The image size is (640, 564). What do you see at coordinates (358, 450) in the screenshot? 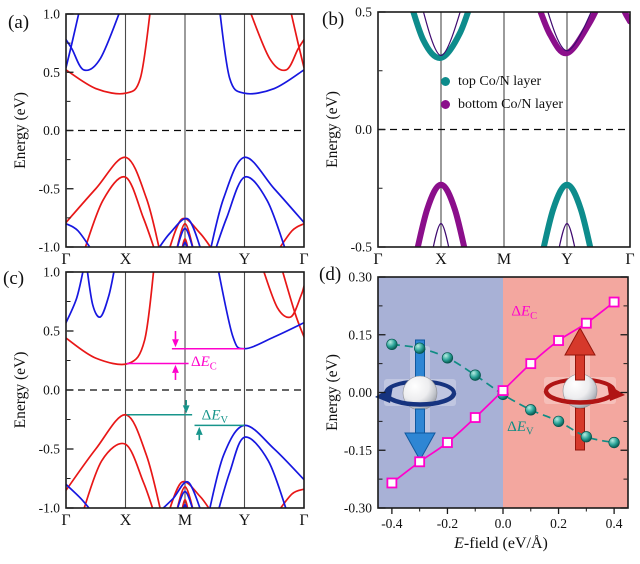
I see `svg-text: -0.15` at bounding box center [358, 450].